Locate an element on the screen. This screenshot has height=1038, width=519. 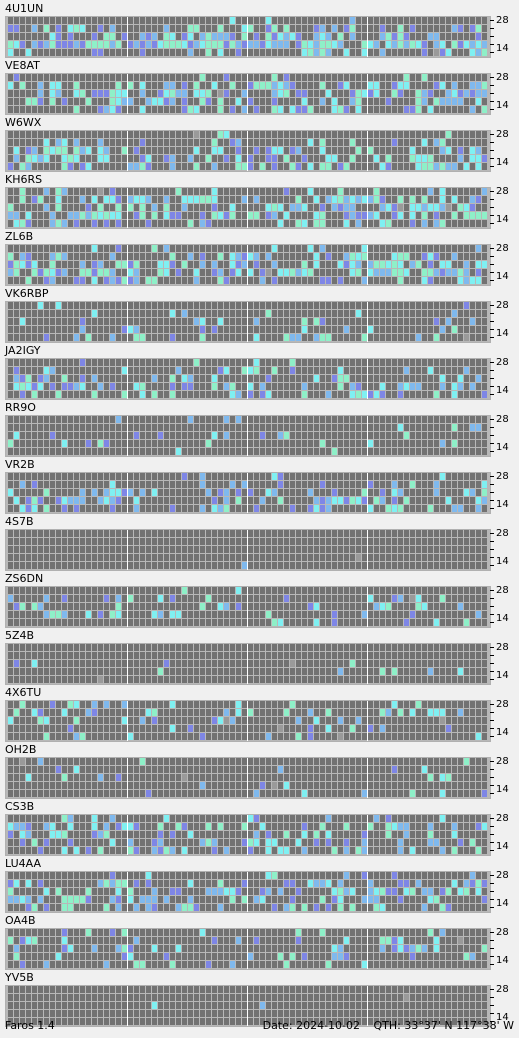
propagation-grid is located at coordinates (248, 208).